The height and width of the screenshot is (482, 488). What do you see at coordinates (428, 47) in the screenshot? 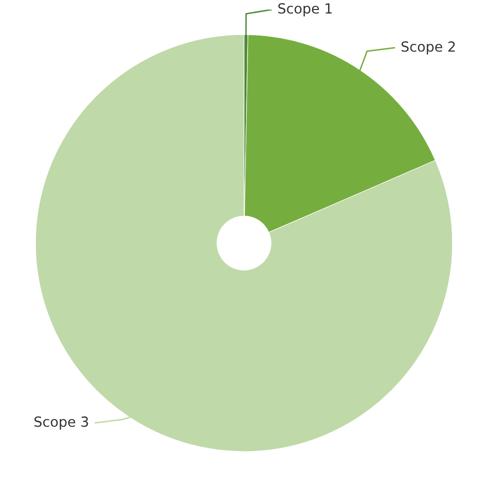
I see `slice-label: Scope 2` at bounding box center [428, 47].